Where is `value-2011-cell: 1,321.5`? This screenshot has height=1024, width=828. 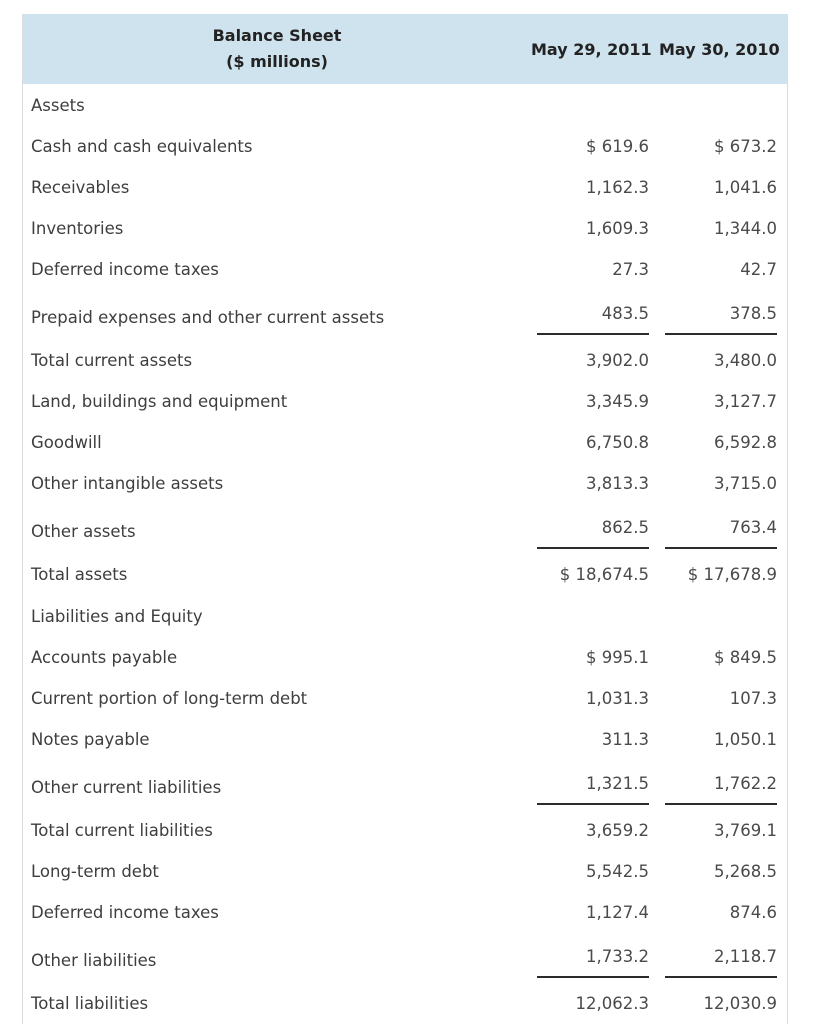 value-2011-cell: 1,321.5 is located at coordinates (595, 785).